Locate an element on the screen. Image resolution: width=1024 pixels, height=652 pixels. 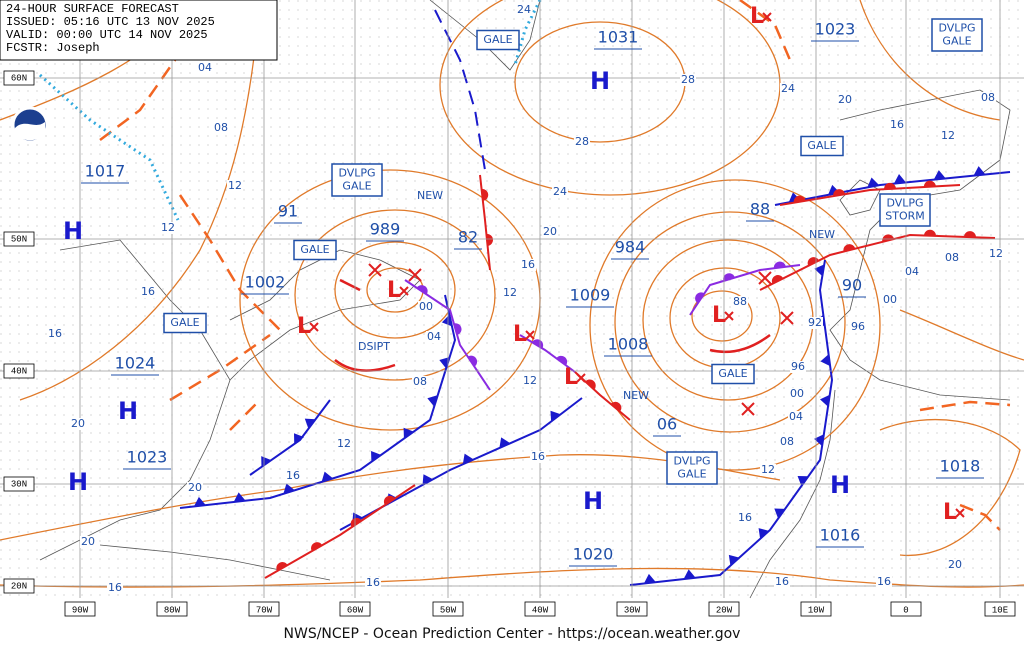
lon-label: 80W is located at coordinates (172, 610).